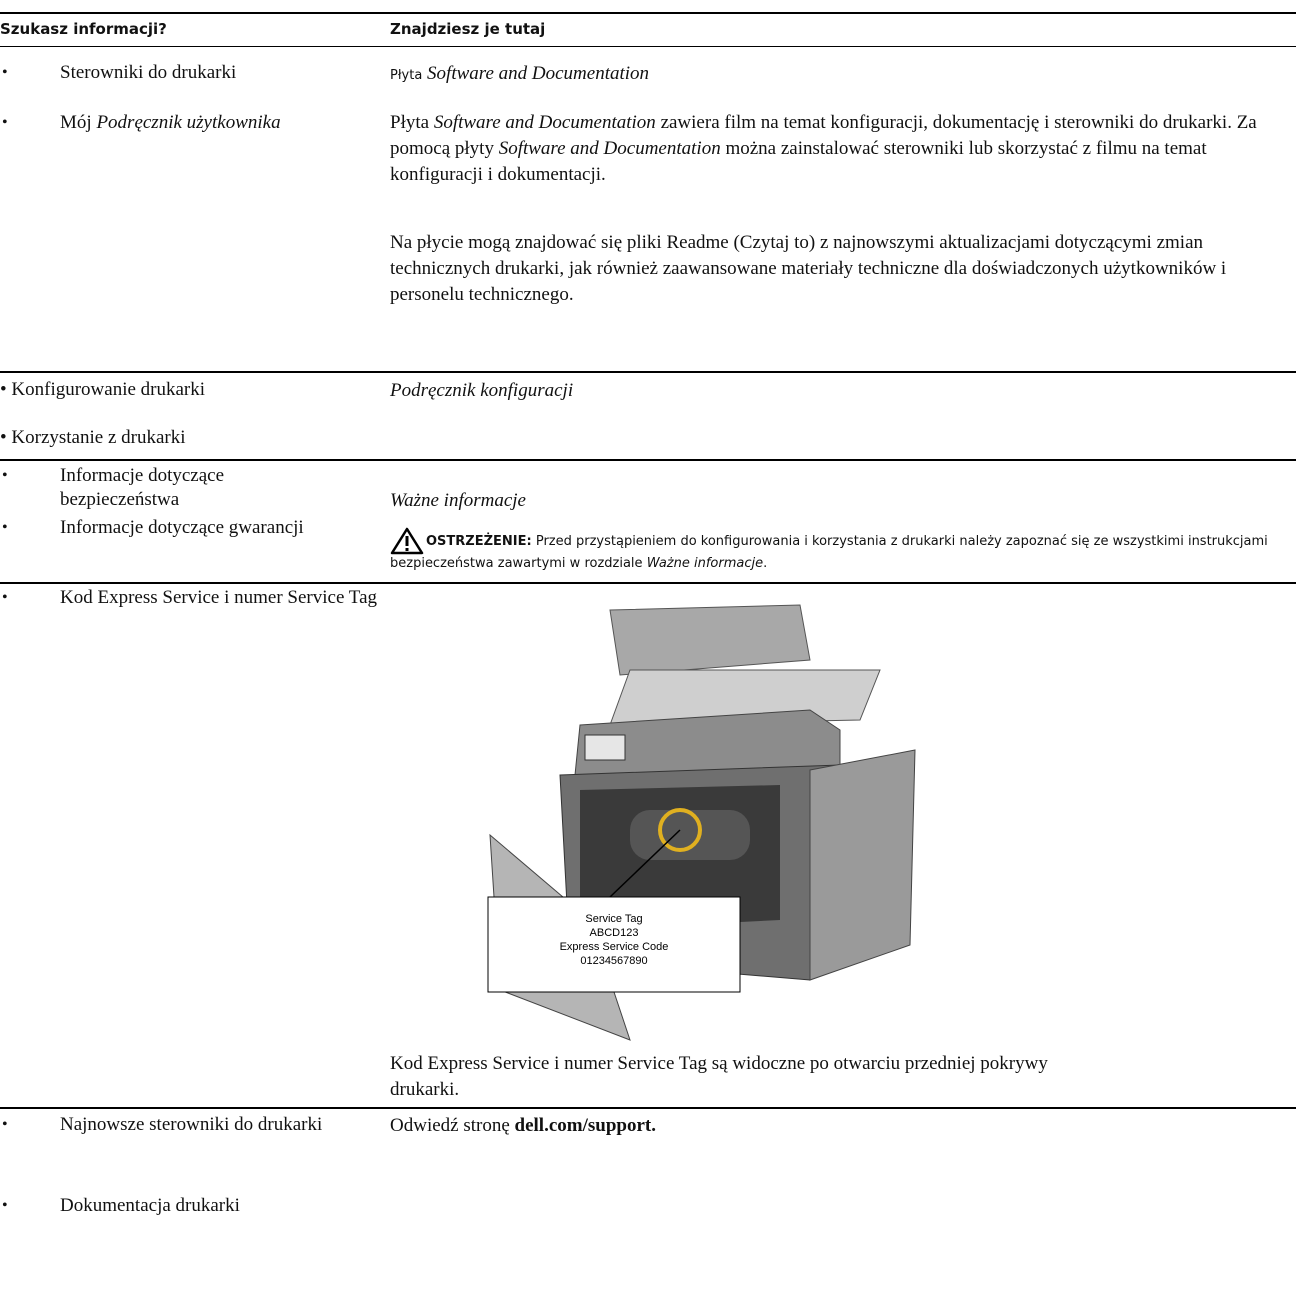 This screenshot has height=1316, width=1296. What do you see at coordinates (840, 1126) in the screenshot?
I see `source: Odwiedź stronę dell.com/support.` at bounding box center [840, 1126].